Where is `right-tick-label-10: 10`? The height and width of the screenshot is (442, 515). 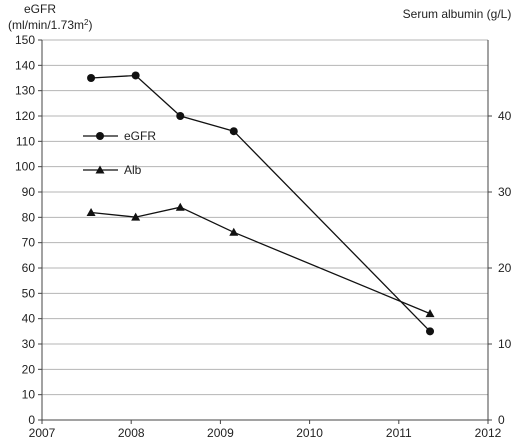
right-tick-label-10: 10 is located at coordinates (505, 344).